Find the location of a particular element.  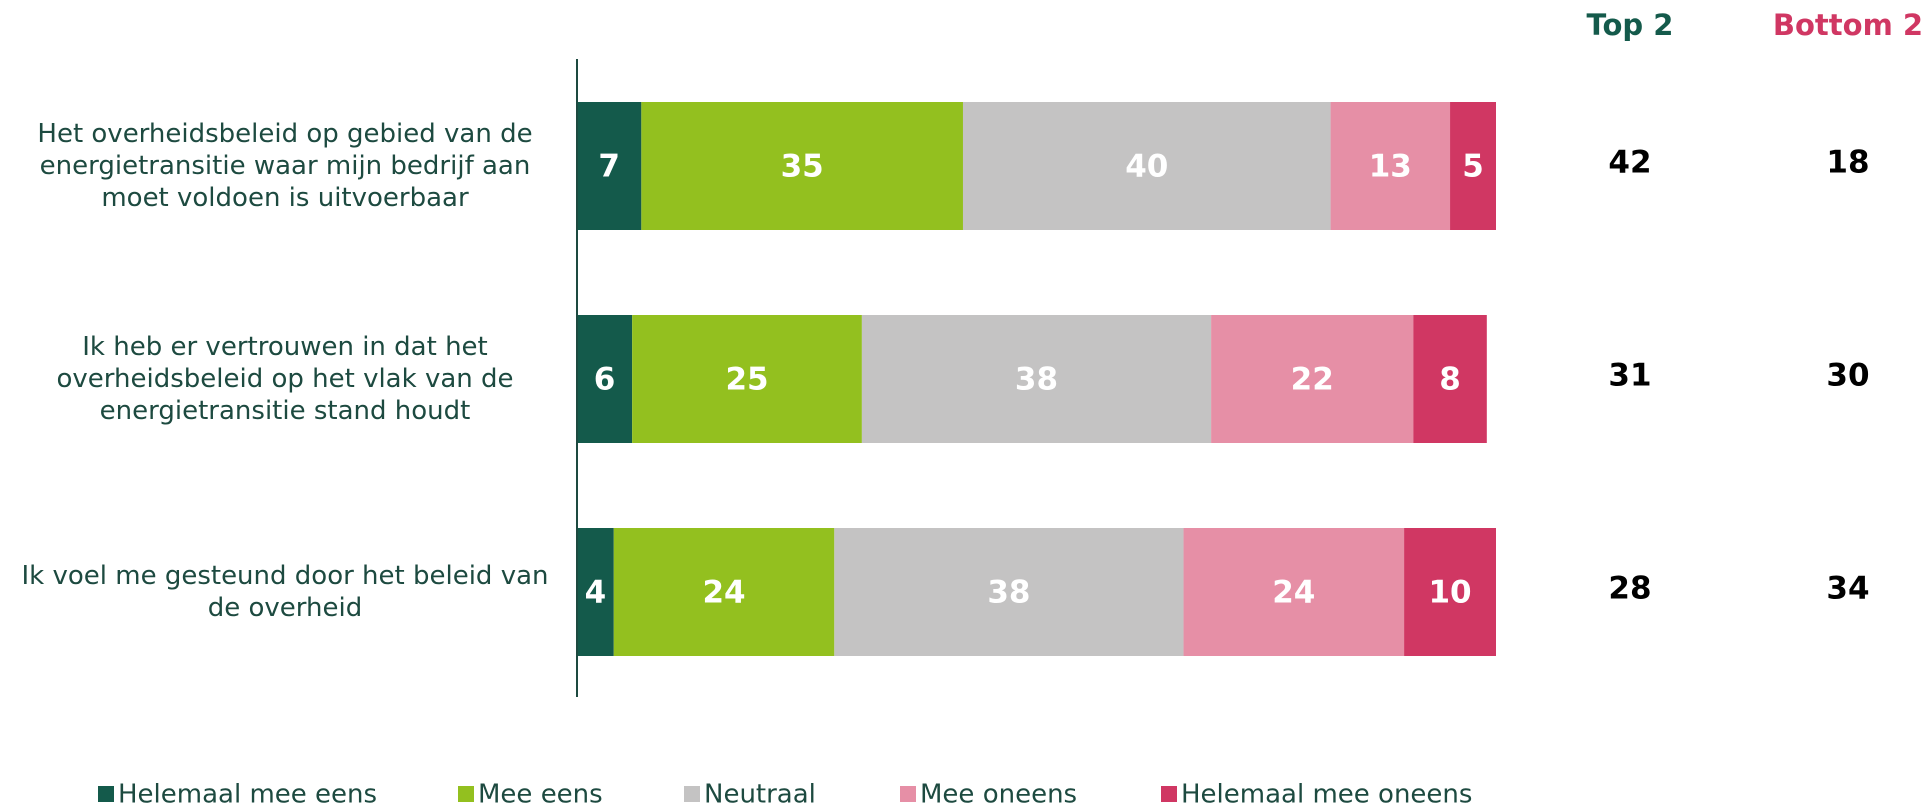

summary-value: 30 is located at coordinates (1847, 376).